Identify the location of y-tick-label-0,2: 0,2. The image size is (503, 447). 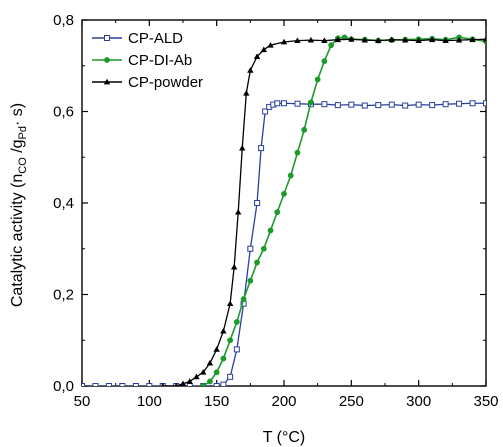
(63, 295).